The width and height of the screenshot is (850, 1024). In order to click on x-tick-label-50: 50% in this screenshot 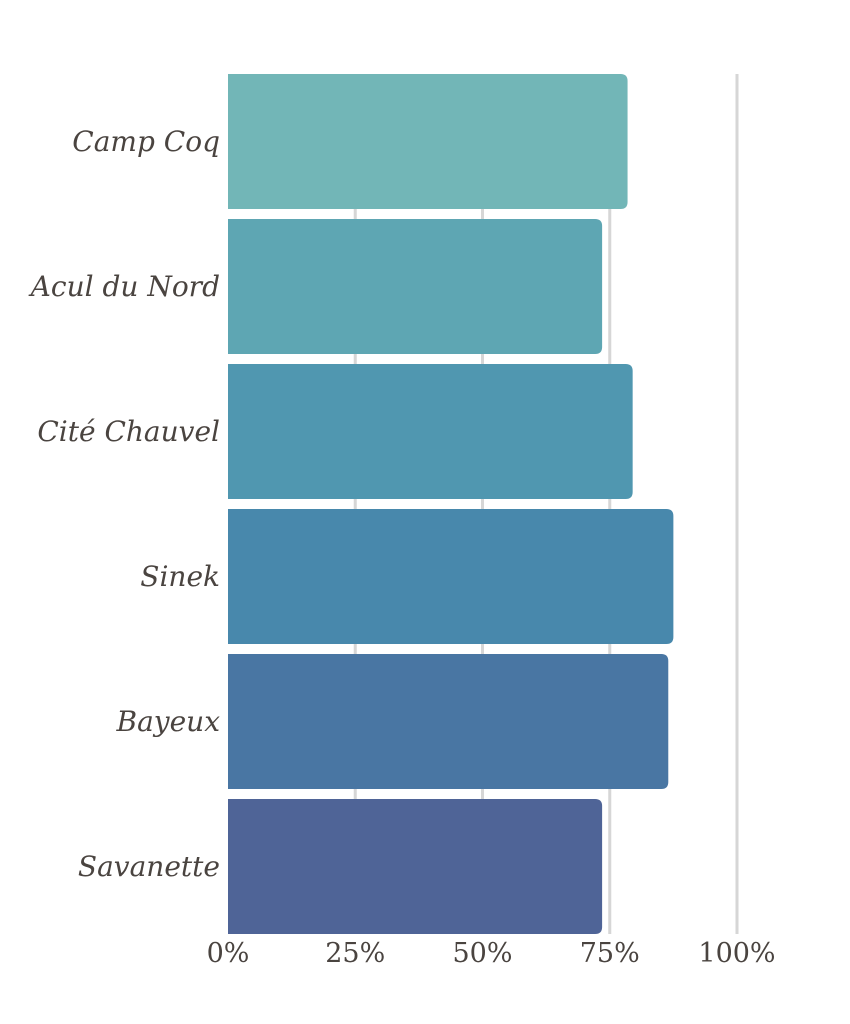, I will do `click(482, 953)`.